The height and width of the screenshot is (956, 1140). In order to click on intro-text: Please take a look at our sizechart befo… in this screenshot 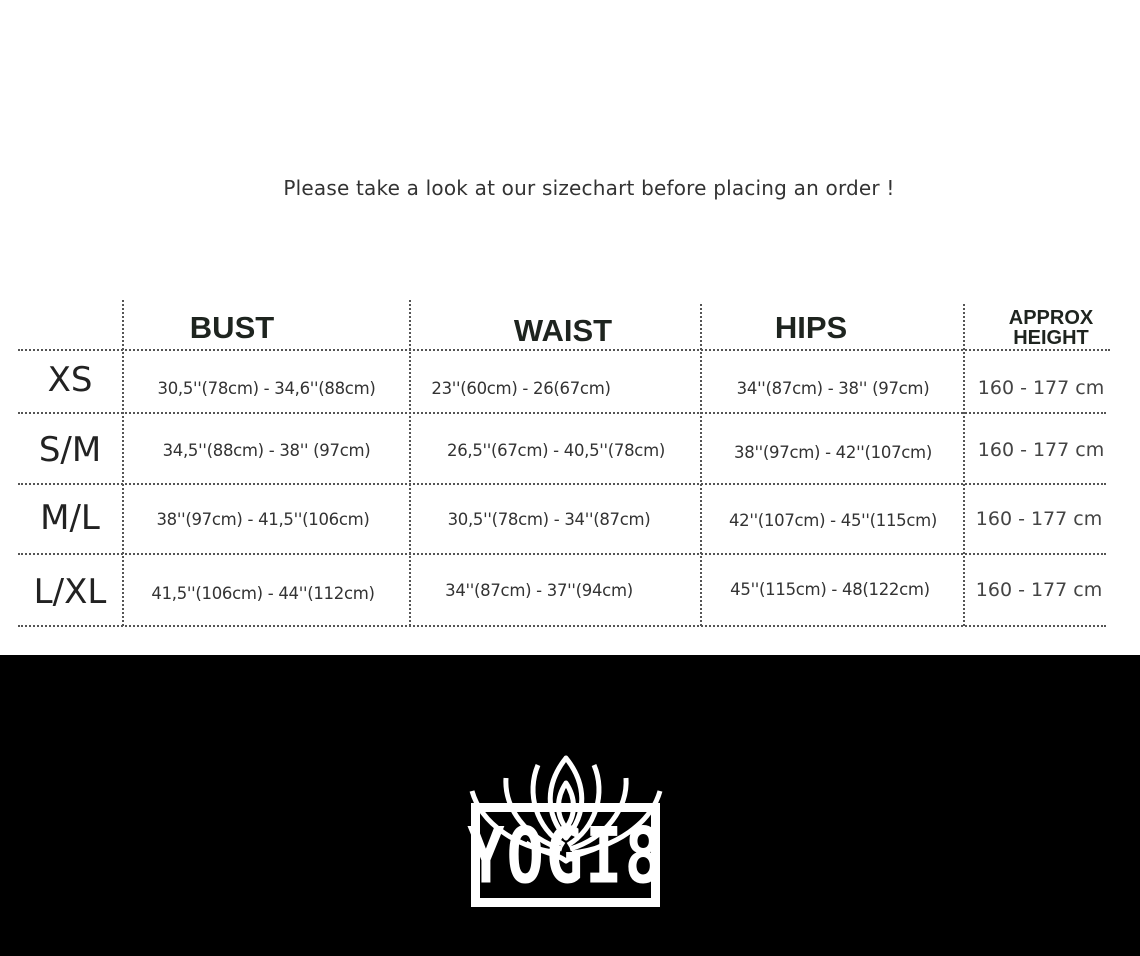, I will do `click(589, 188)`.